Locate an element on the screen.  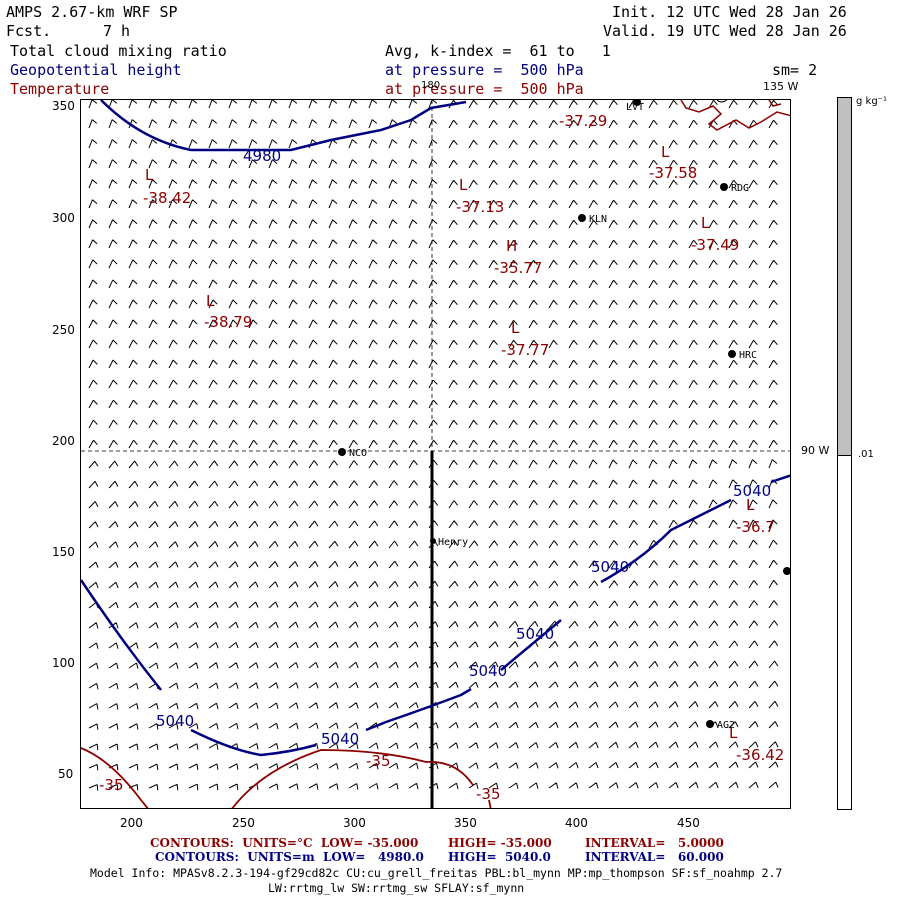
init-time: Init. 12 UTC Wed 28 Jan 26 is located at coordinates (729, 12).